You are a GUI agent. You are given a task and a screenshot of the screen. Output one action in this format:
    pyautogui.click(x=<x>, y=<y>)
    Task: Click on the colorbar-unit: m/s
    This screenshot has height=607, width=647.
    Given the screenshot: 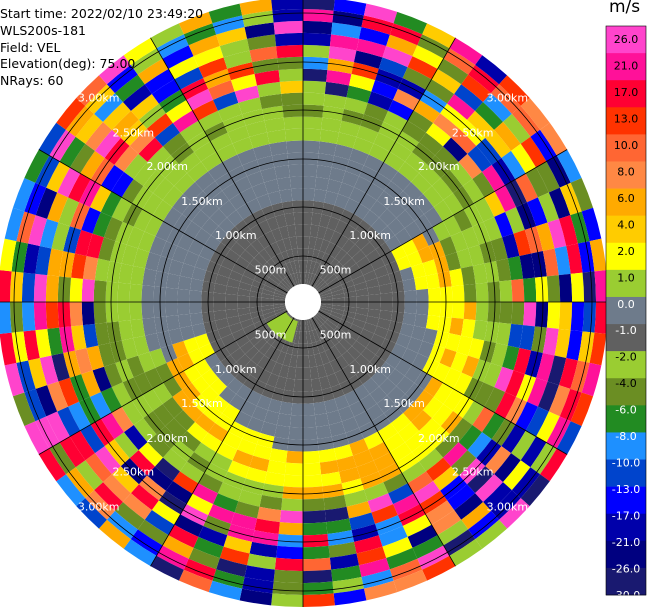 What is the action you would take?
    pyautogui.click(x=625, y=8)
    